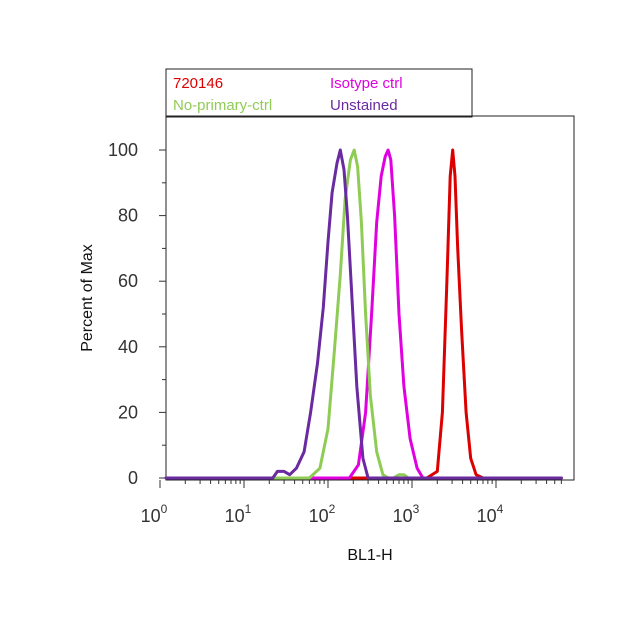  Describe the element at coordinates (366, 83) in the screenshot. I see `legend-entry-isotype-ctrl: Isotype ctrl` at that location.